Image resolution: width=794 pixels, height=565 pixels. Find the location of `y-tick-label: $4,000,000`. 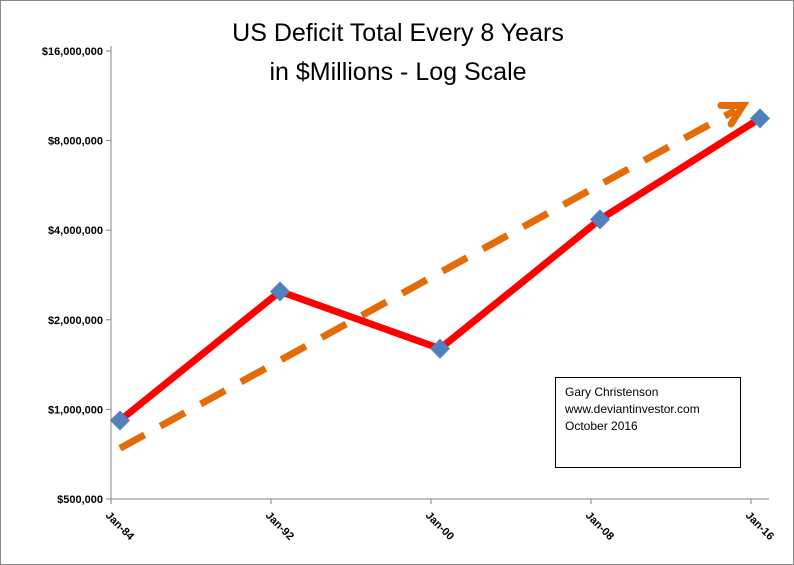

y-tick-label: $4,000,000 is located at coordinates (75, 231).